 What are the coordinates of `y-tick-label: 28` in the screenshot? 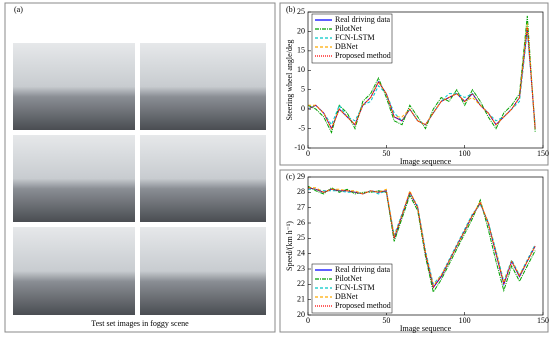 It's located at (301, 191).